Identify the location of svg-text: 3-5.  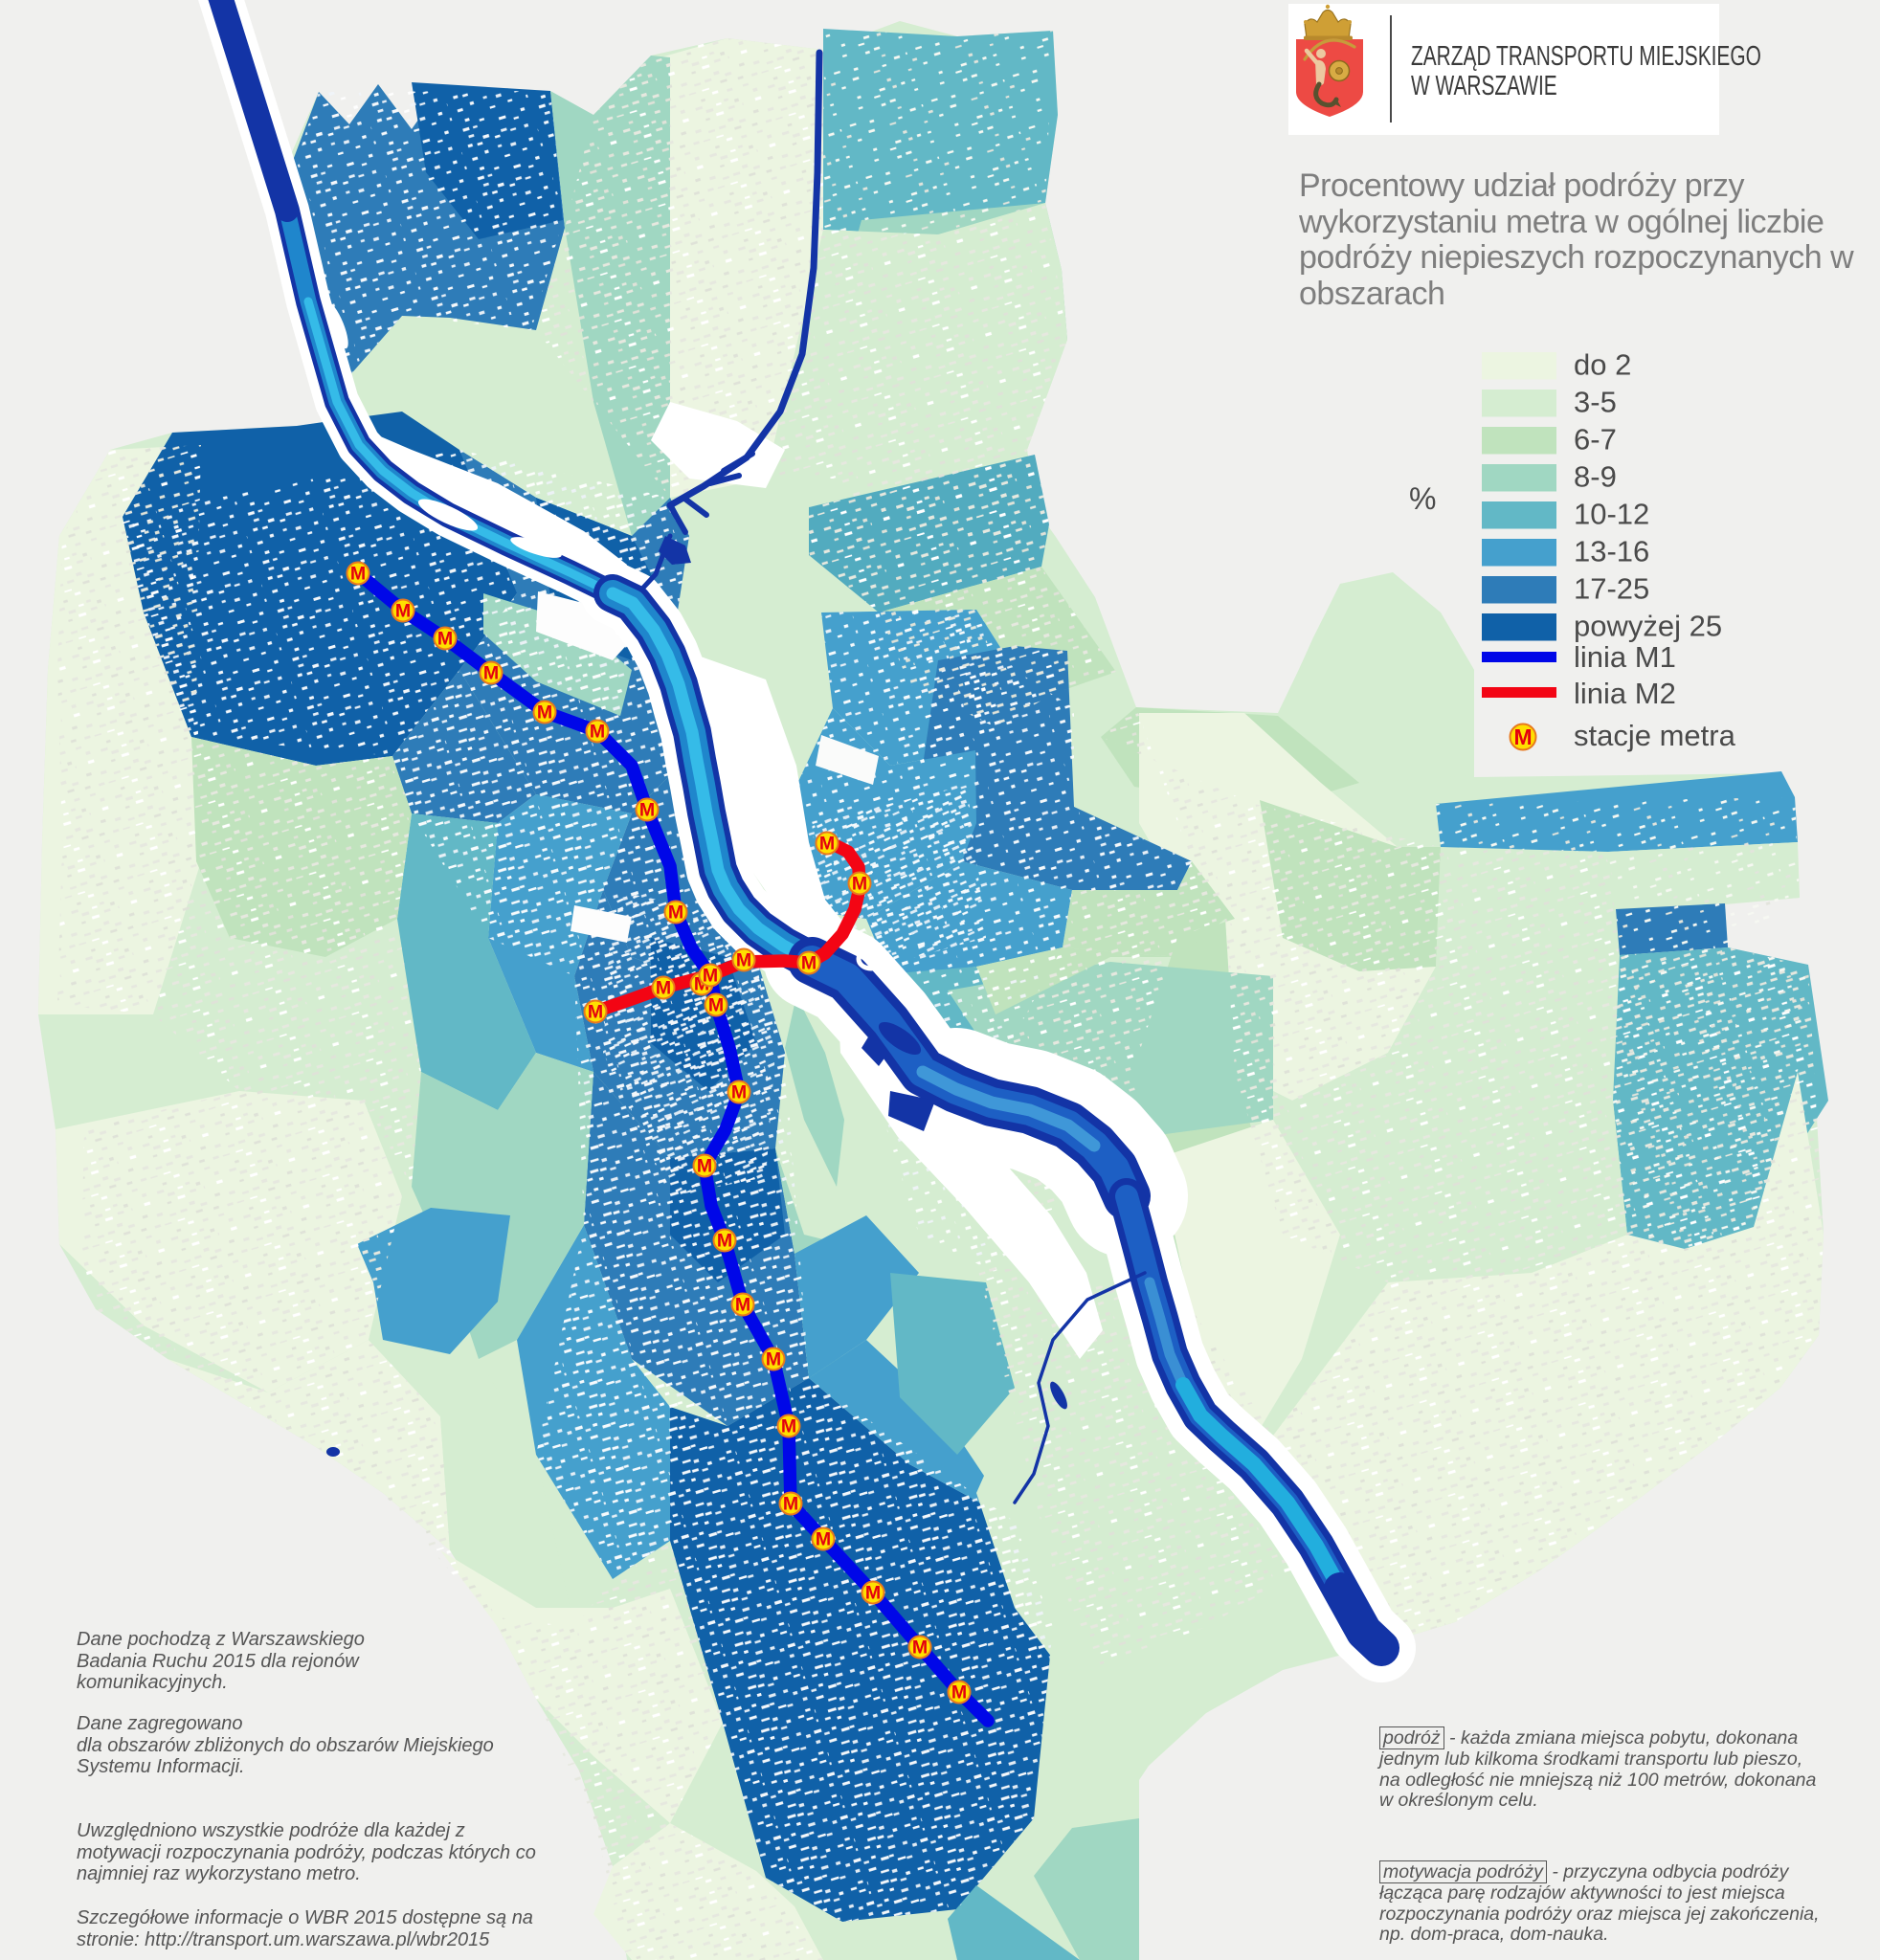
(1595, 403).